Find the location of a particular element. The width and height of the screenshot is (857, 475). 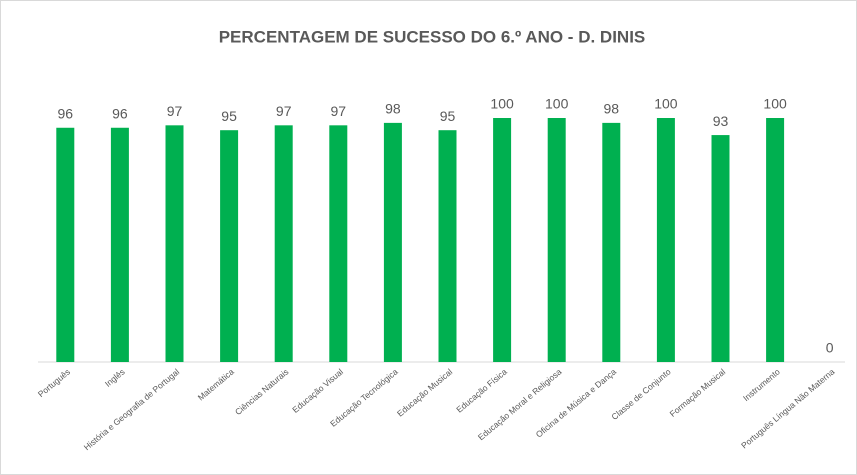

data-label: 93 is located at coordinates (721, 121).